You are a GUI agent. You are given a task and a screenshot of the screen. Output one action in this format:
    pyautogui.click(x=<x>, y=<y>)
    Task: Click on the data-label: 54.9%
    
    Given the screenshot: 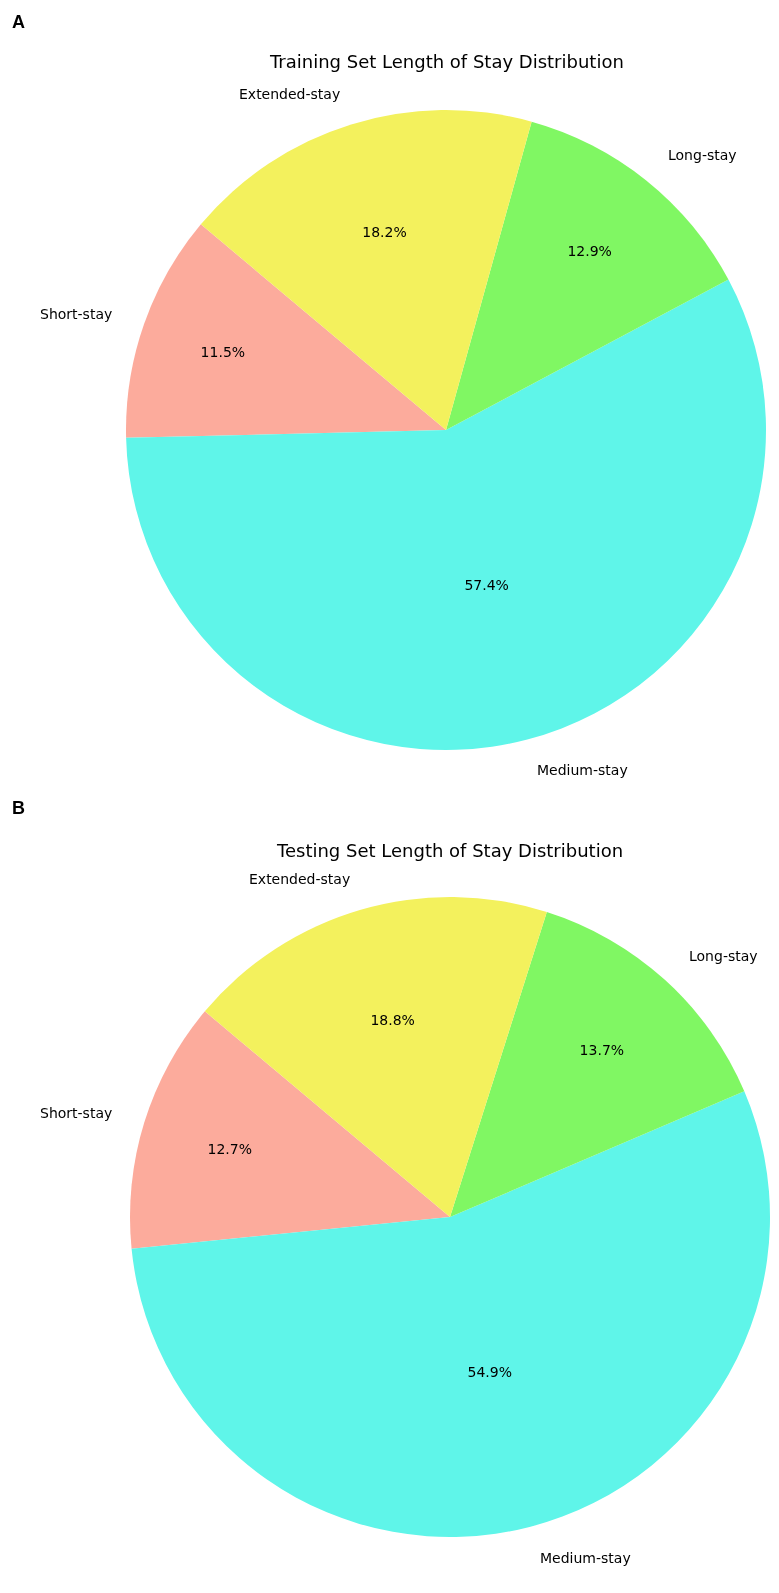 What is the action you would take?
    pyautogui.click(x=490, y=1371)
    